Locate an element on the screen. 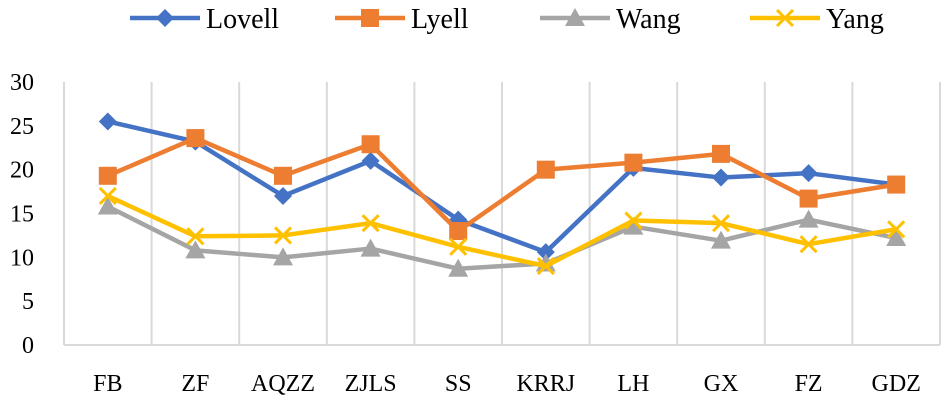  legend-marker-lyell is located at coordinates (370, 18).